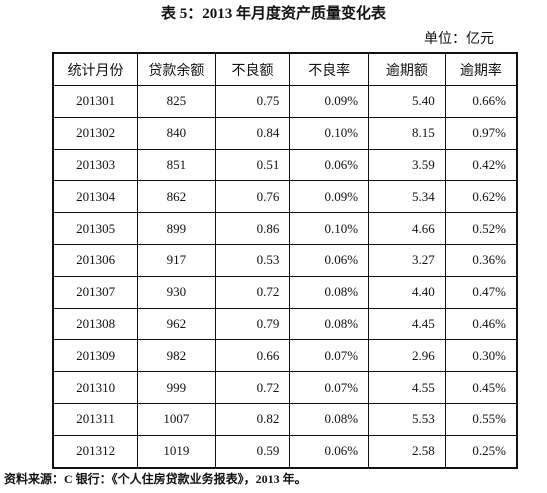 The image size is (547, 493). Describe the element at coordinates (252, 451) in the screenshot. I see `table-cell: 0.59` at that location.